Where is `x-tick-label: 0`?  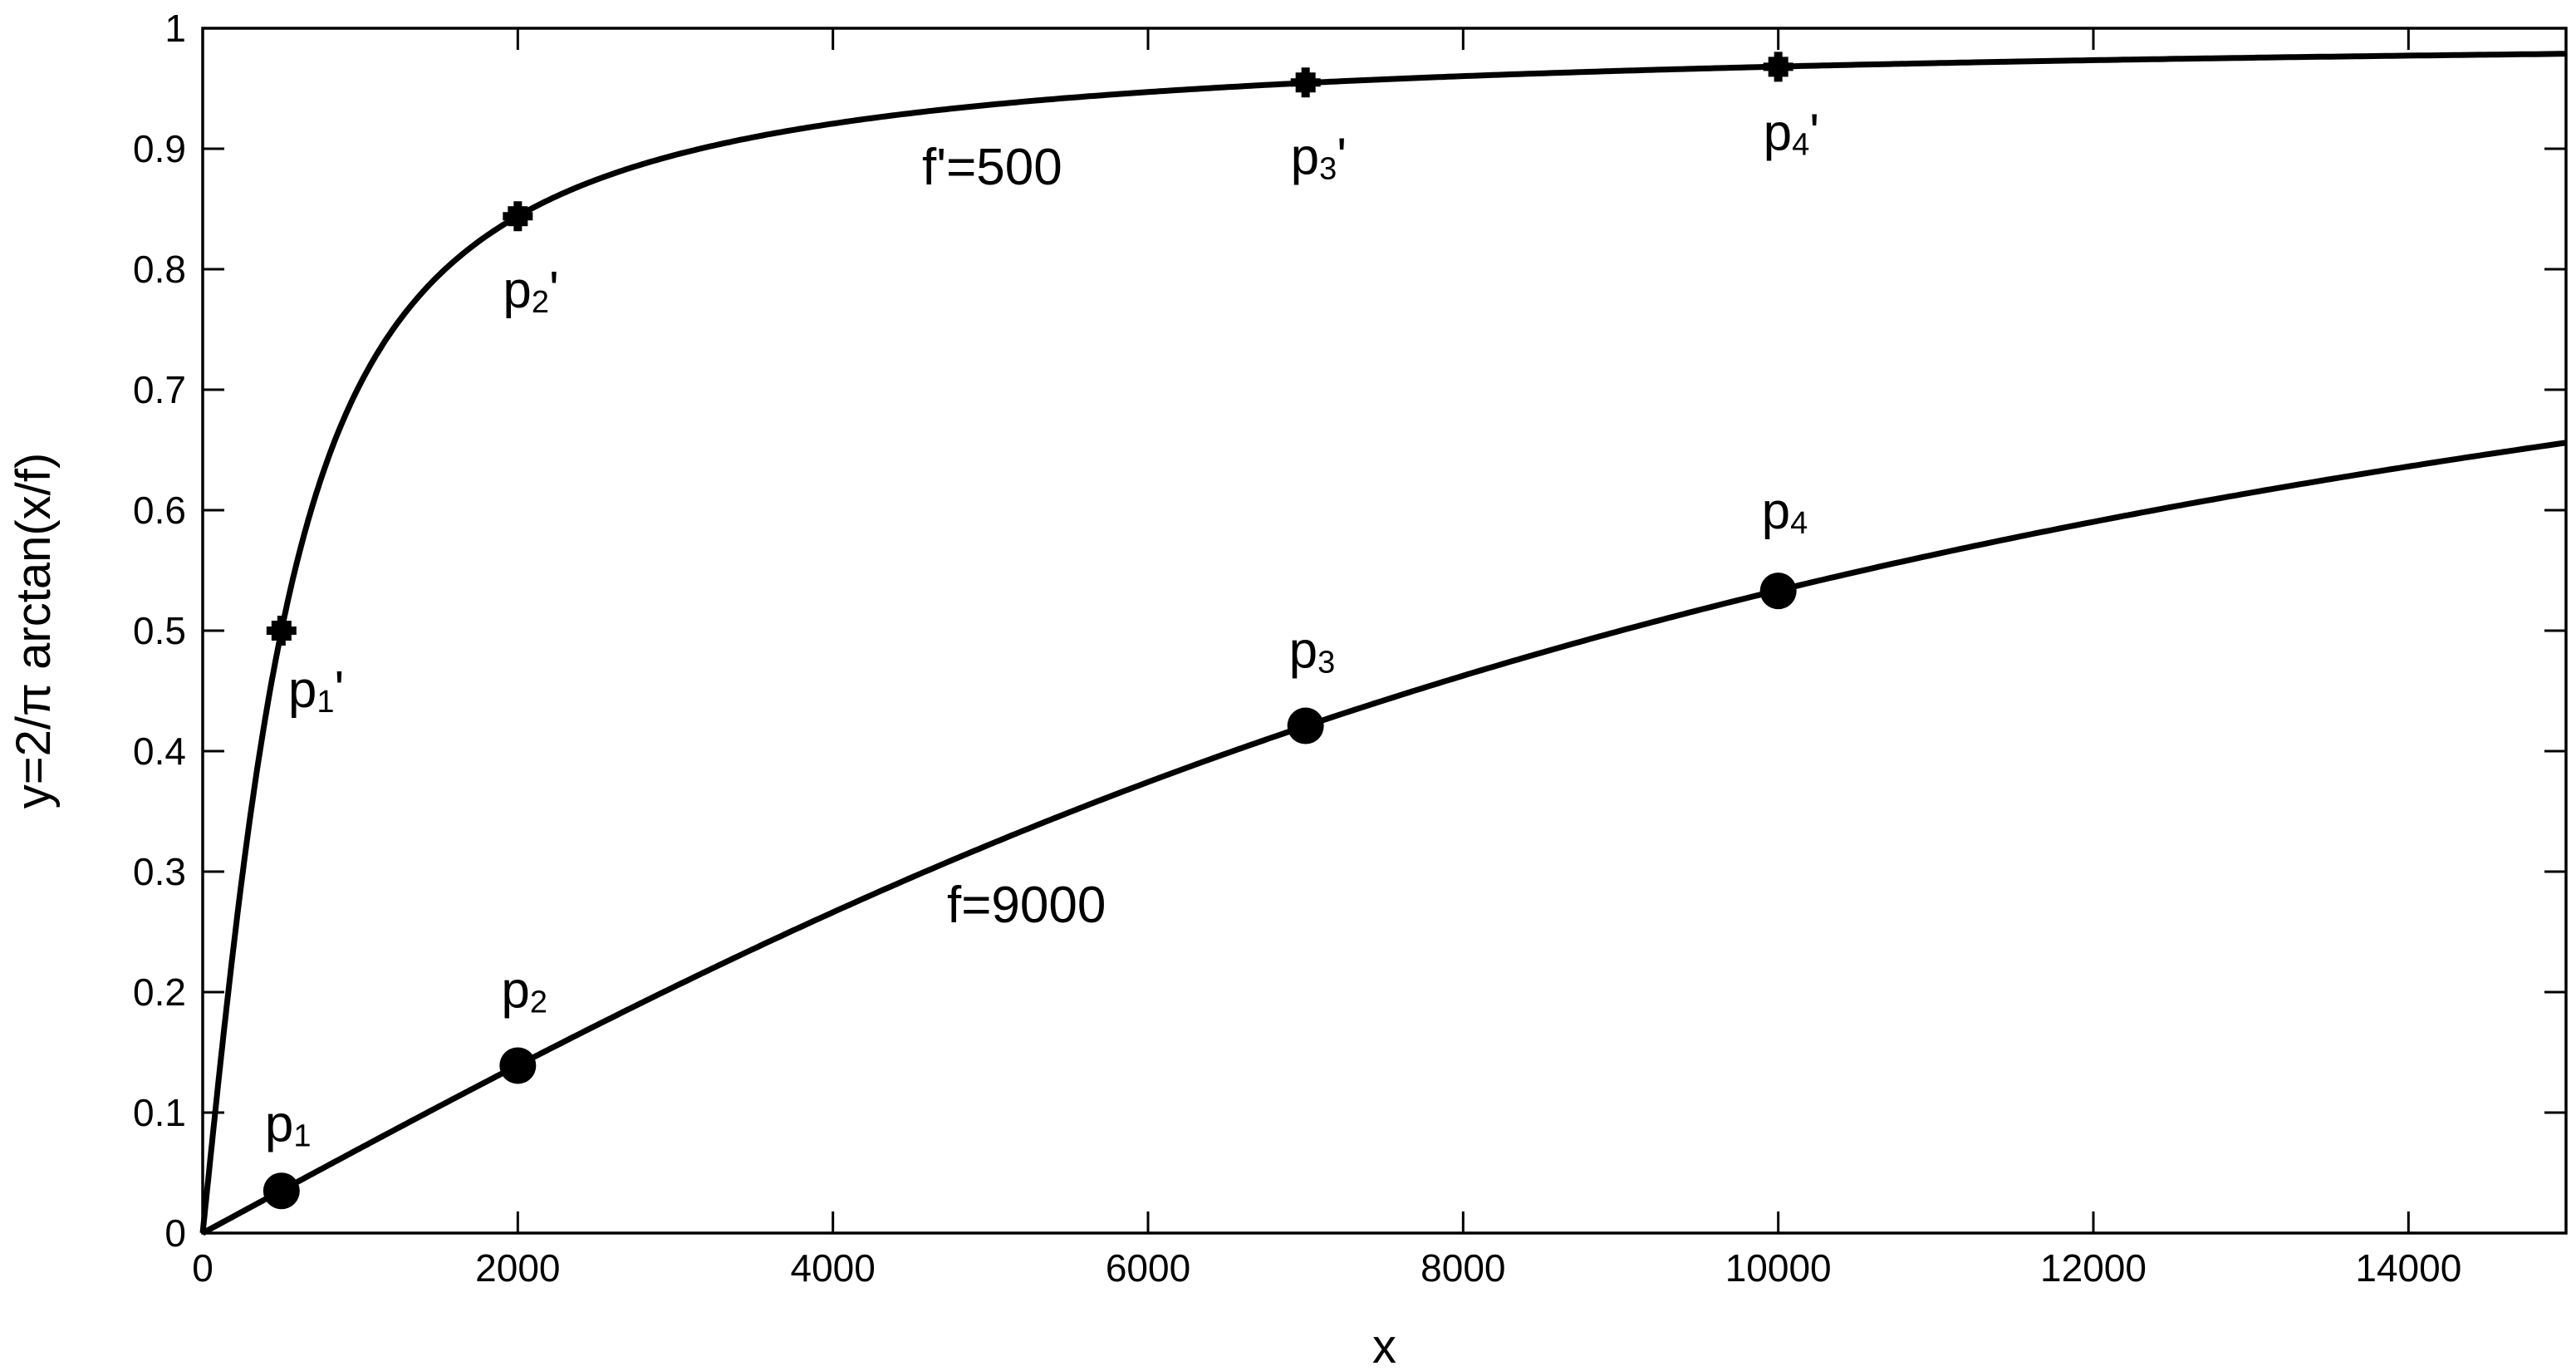 x-tick-label: 0 is located at coordinates (202, 1268).